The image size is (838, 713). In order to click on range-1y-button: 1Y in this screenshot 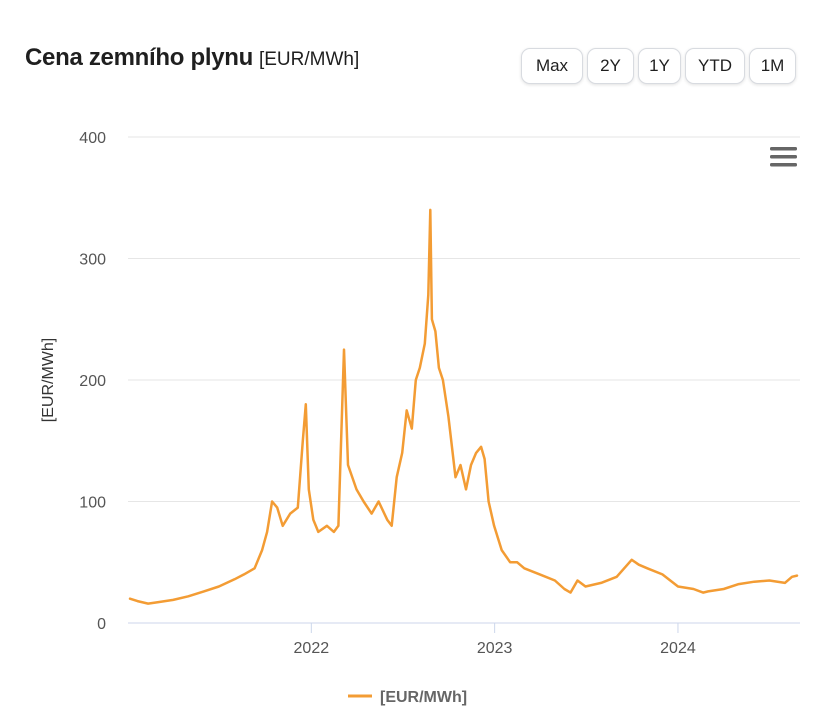, I will do `click(659, 66)`.